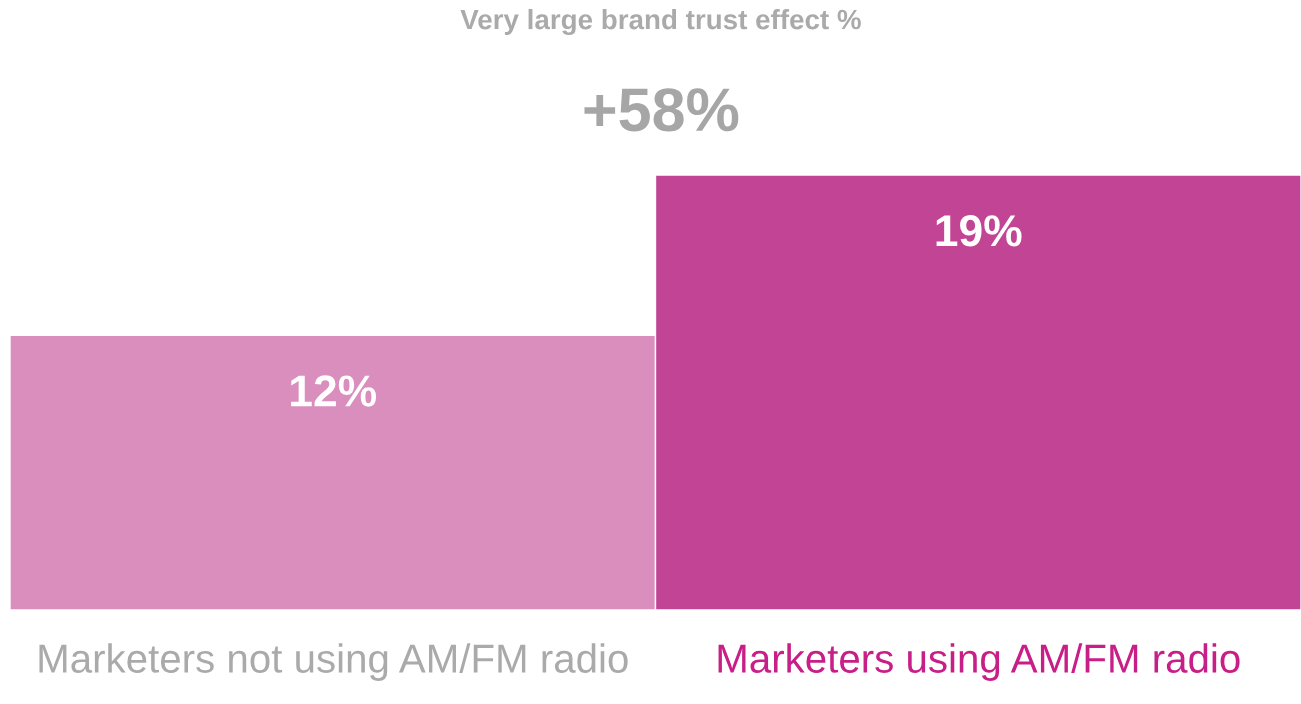 This screenshot has height=704, width=1301. What do you see at coordinates (979, 662) in the screenshot?
I see `x-tick-label: Marketers using AM/FM radio` at bounding box center [979, 662].